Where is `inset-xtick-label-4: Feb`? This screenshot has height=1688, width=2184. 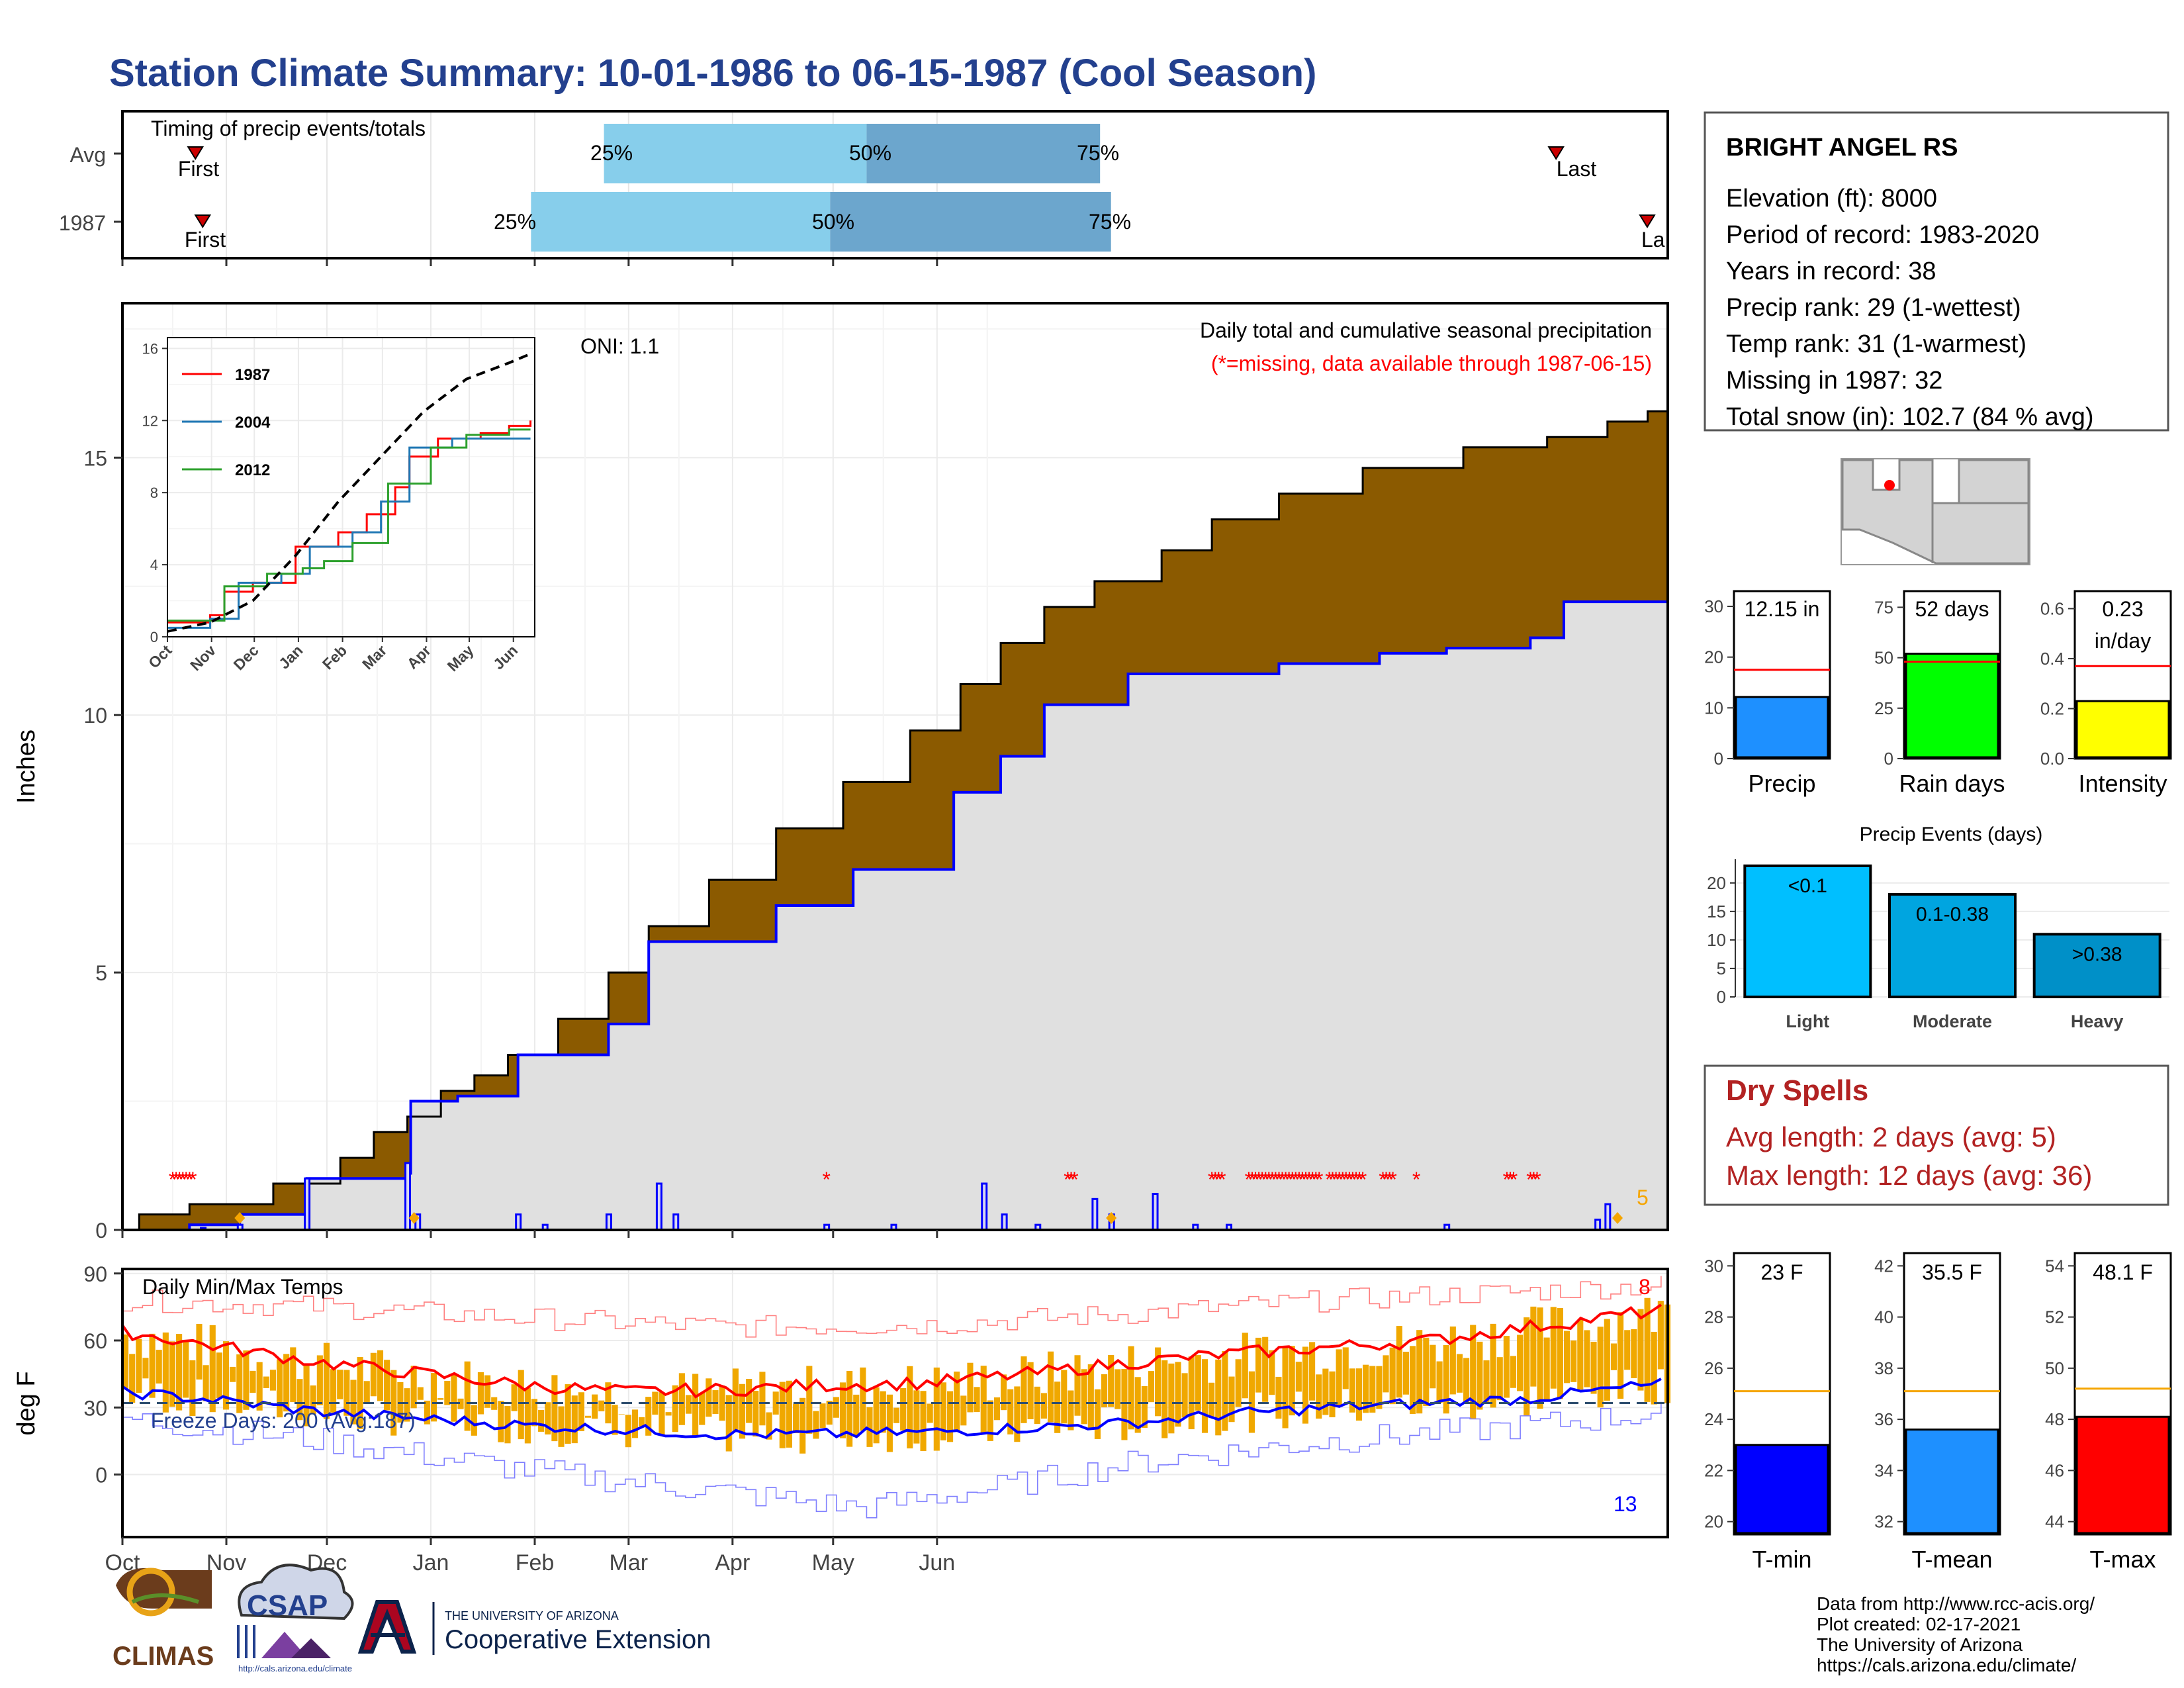
inset-xtick-label-4: Feb is located at coordinates (334, 657).